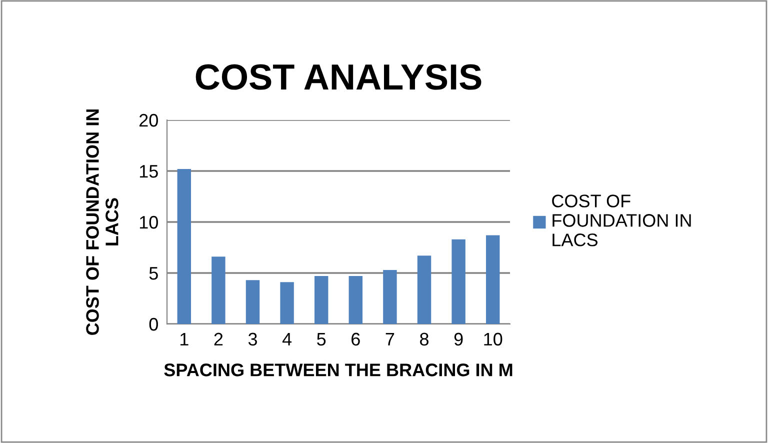  What do you see at coordinates (218, 339) in the screenshot?
I see `x-tick-label: 2` at bounding box center [218, 339].